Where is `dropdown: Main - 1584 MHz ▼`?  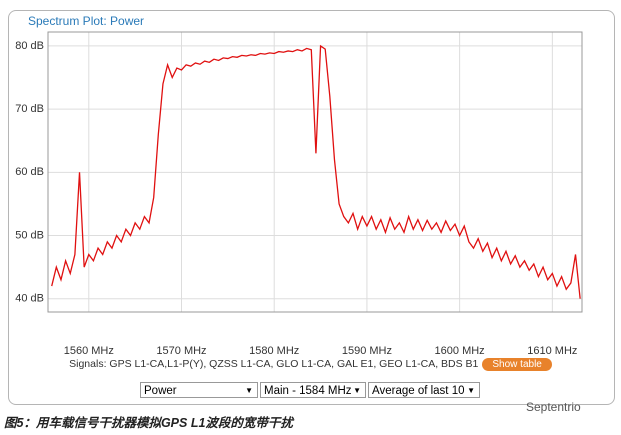
dropdown: Main - 1584 MHz ▼ is located at coordinates (313, 390).